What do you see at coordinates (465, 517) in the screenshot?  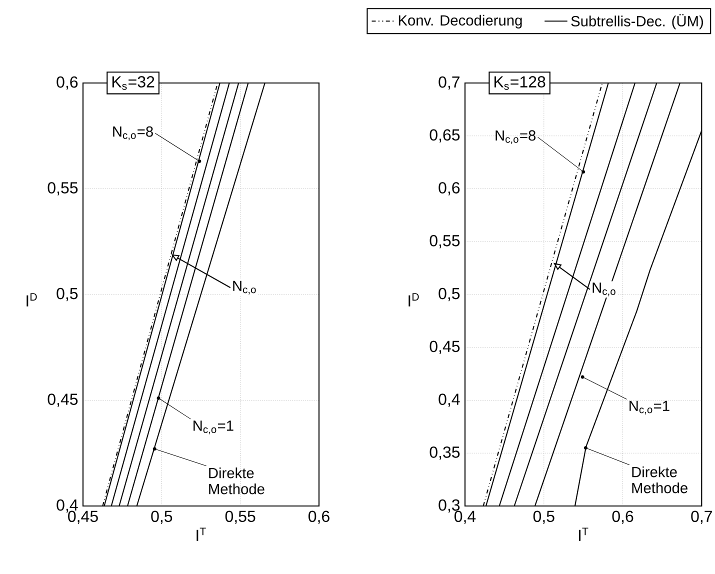 I see `x-tick-label: 0,4` at bounding box center [465, 517].